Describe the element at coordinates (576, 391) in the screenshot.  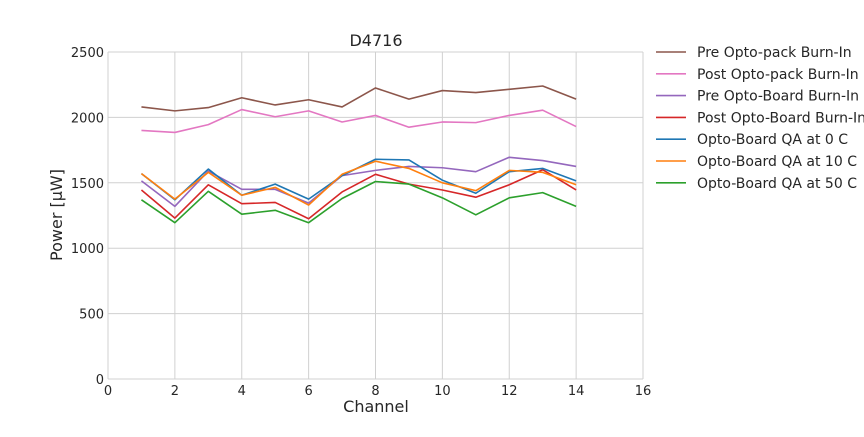
I see `x-tick-label: 14` at that location.